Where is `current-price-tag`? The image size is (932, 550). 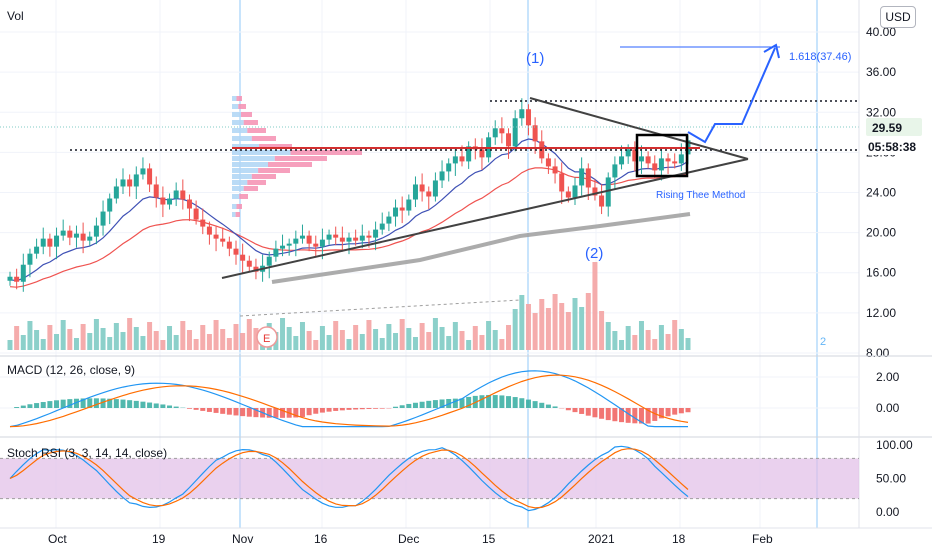
current-price-tag is located at coordinates (894, 127).